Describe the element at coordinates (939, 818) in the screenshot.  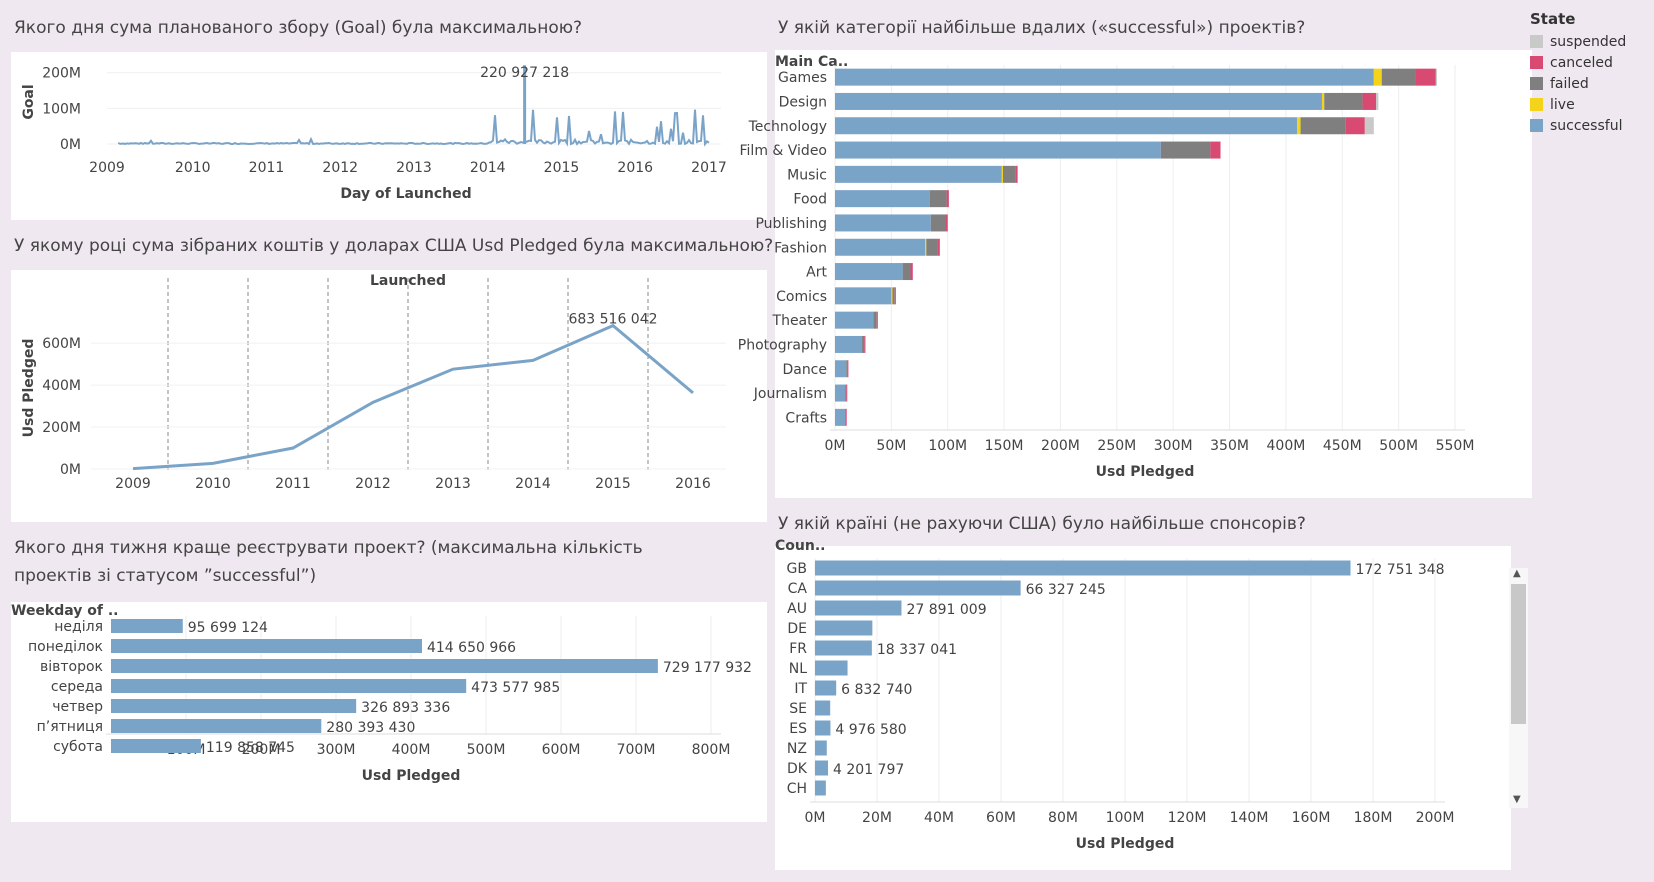
I see `x-tick-label: 40M` at that location.